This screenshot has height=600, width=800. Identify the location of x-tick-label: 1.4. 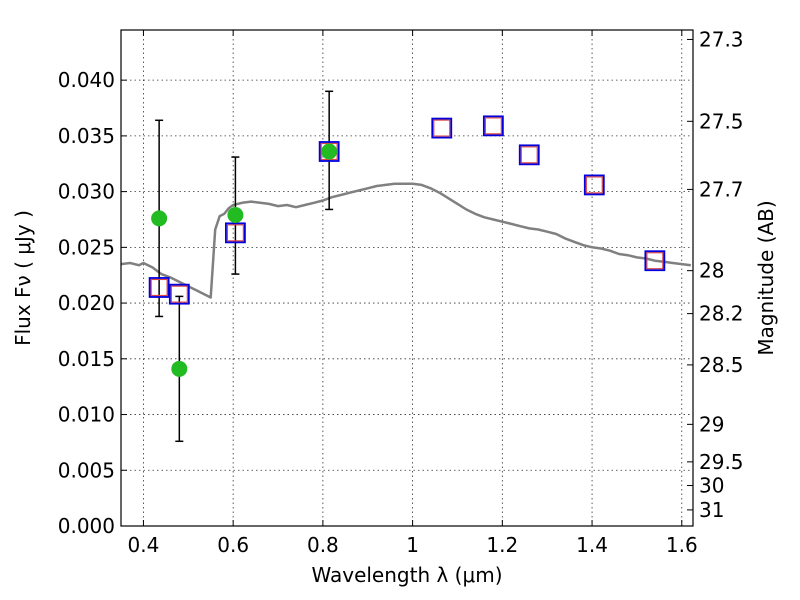
(592, 545).